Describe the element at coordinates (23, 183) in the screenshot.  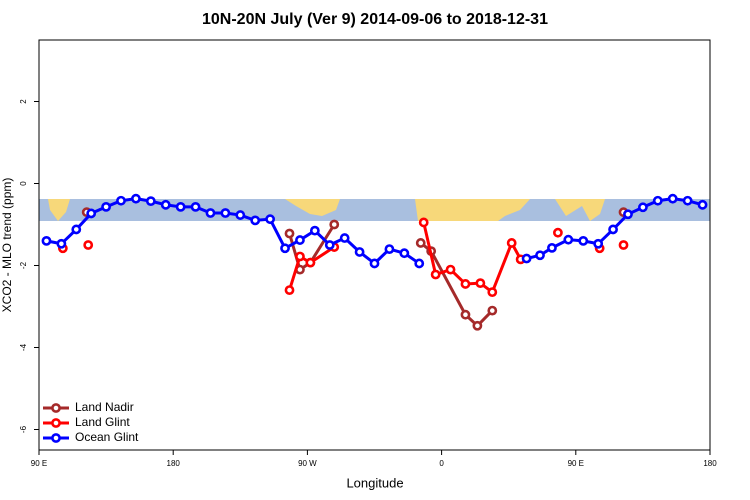
I see `y-tick-label: 0` at that location.